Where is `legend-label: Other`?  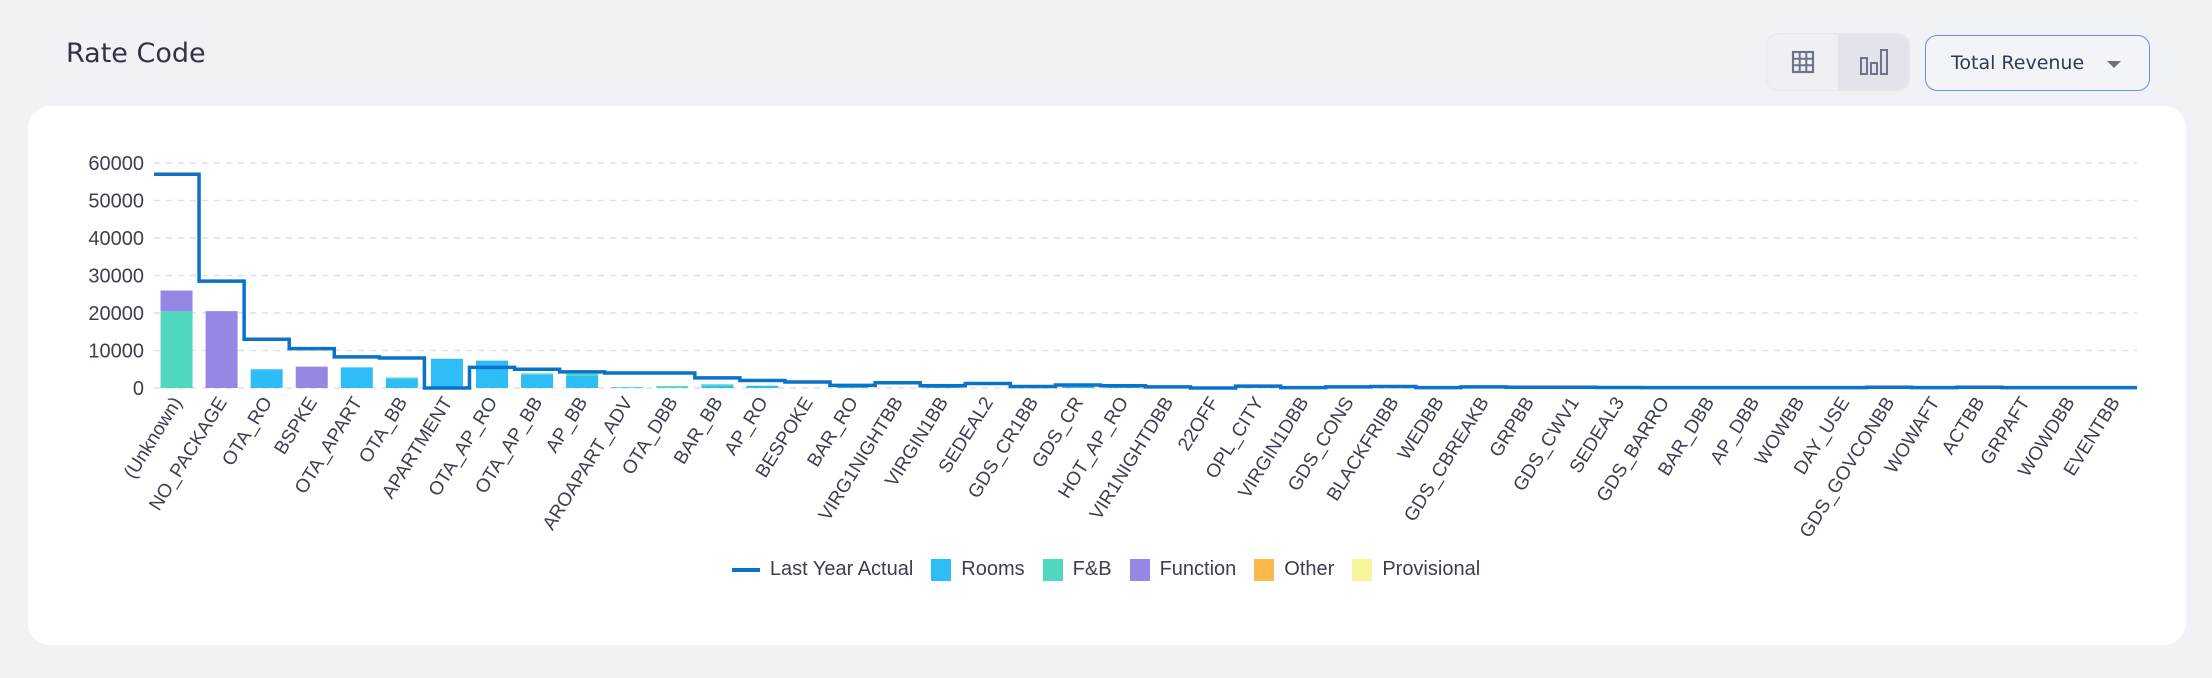
legend-label: Other is located at coordinates (1309, 569).